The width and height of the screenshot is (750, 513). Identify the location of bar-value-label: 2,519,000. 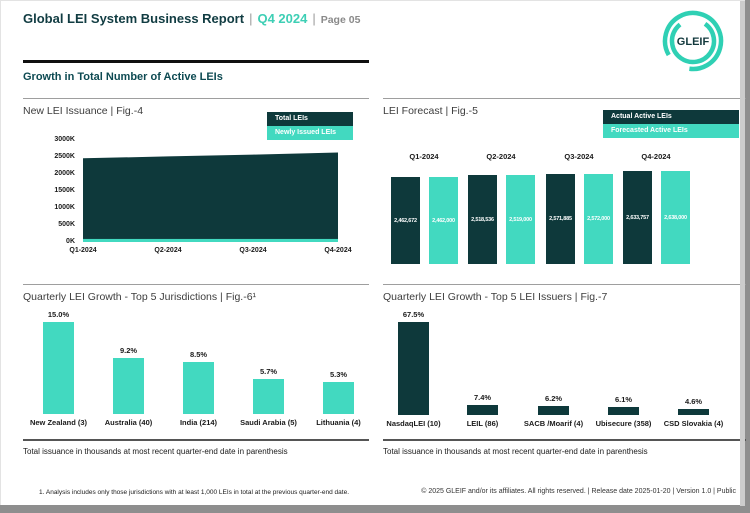
(520, 219).